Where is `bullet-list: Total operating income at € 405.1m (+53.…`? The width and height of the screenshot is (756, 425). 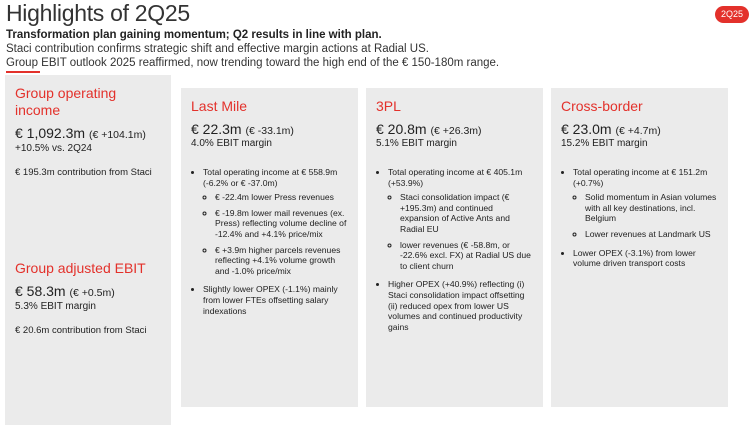
bullet-list: Total operating income at € 405.1m (+53.… is located at coordinates (454, 249).